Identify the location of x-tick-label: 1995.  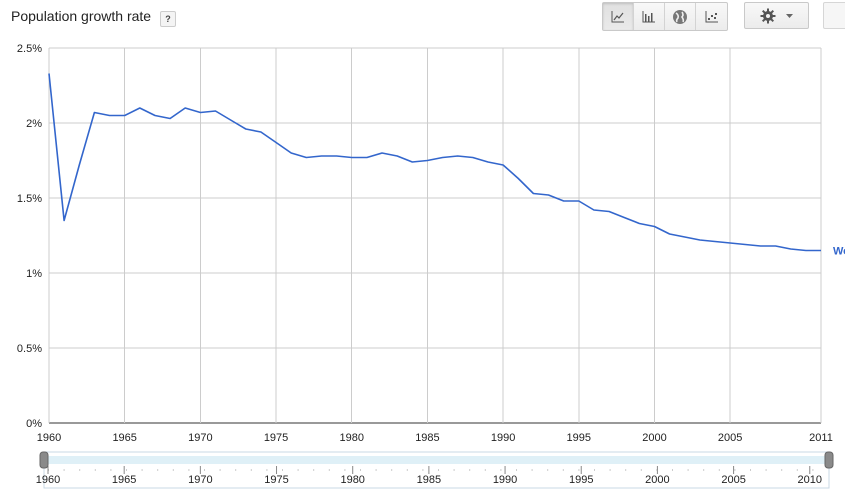
(579, 438).